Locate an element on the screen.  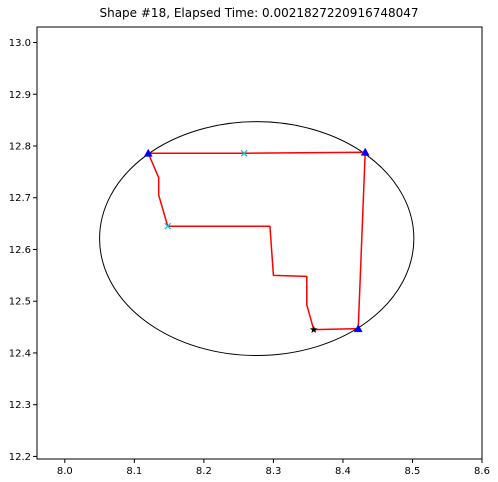
y-axis: 12.2 12.3 12.4 12.5 12.6 12.7 12.8 12.9 13.0 is located at coordinates (23, 250).